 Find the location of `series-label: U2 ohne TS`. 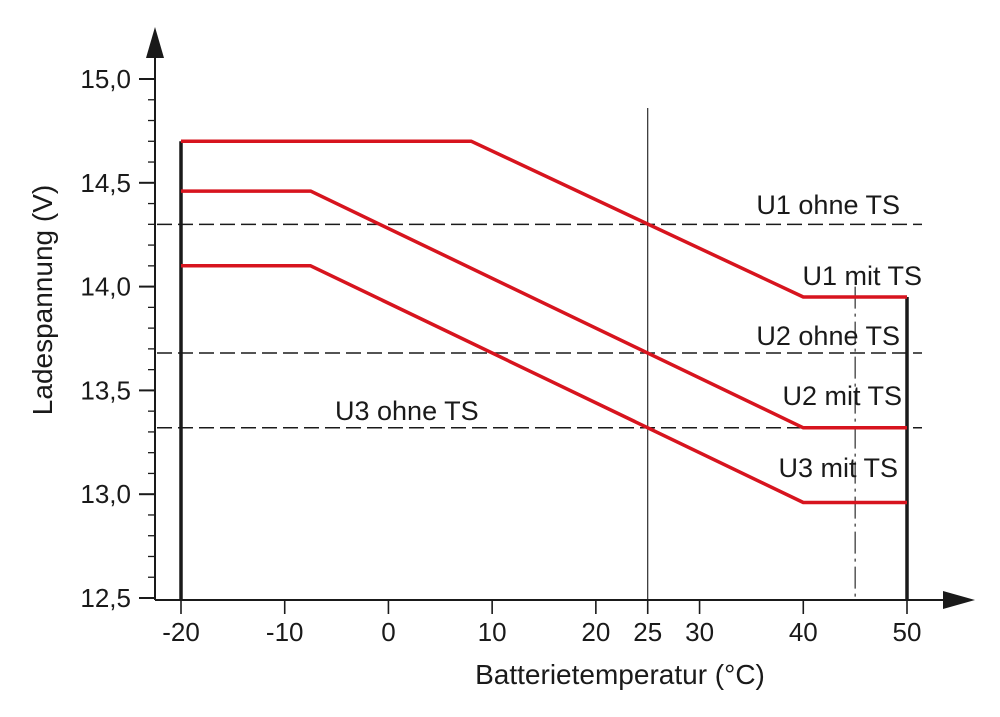

series-label: U2 ohne TS is located at coordinates (828, 336).